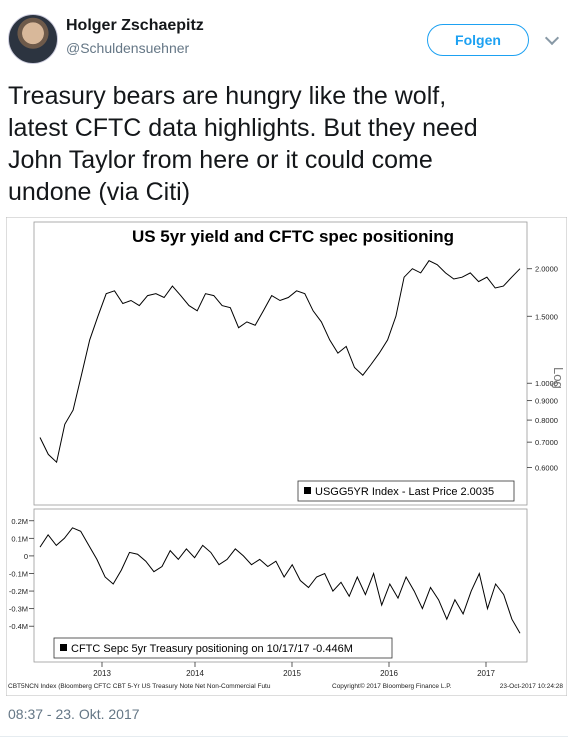 The image size is (568, 740). What do you see at coordinates (478, 40) in the screenshot?
I see `follow-button: Folgen` at bounding box center [478, 40].